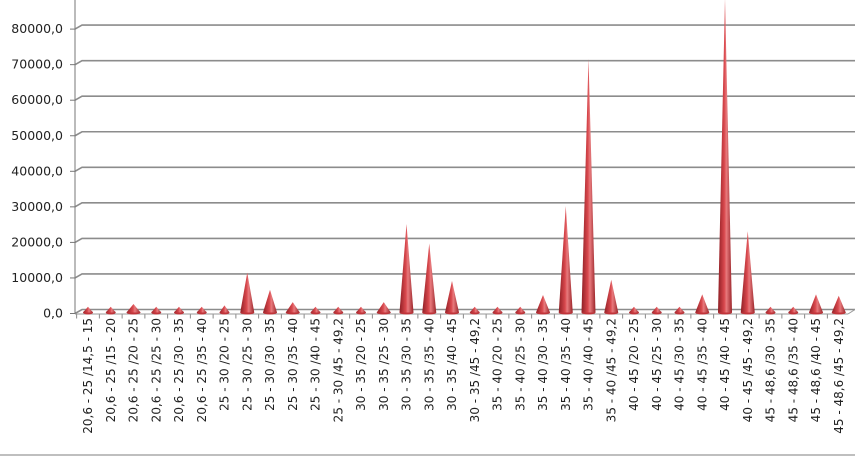 The height and width of the screenshot is (465, 855). What do you see at coordinates (338, 370) in the screenshot?
I see `x-tick-label: 25 - 30 /45 - 49,2` at bounding box center [338, 370].